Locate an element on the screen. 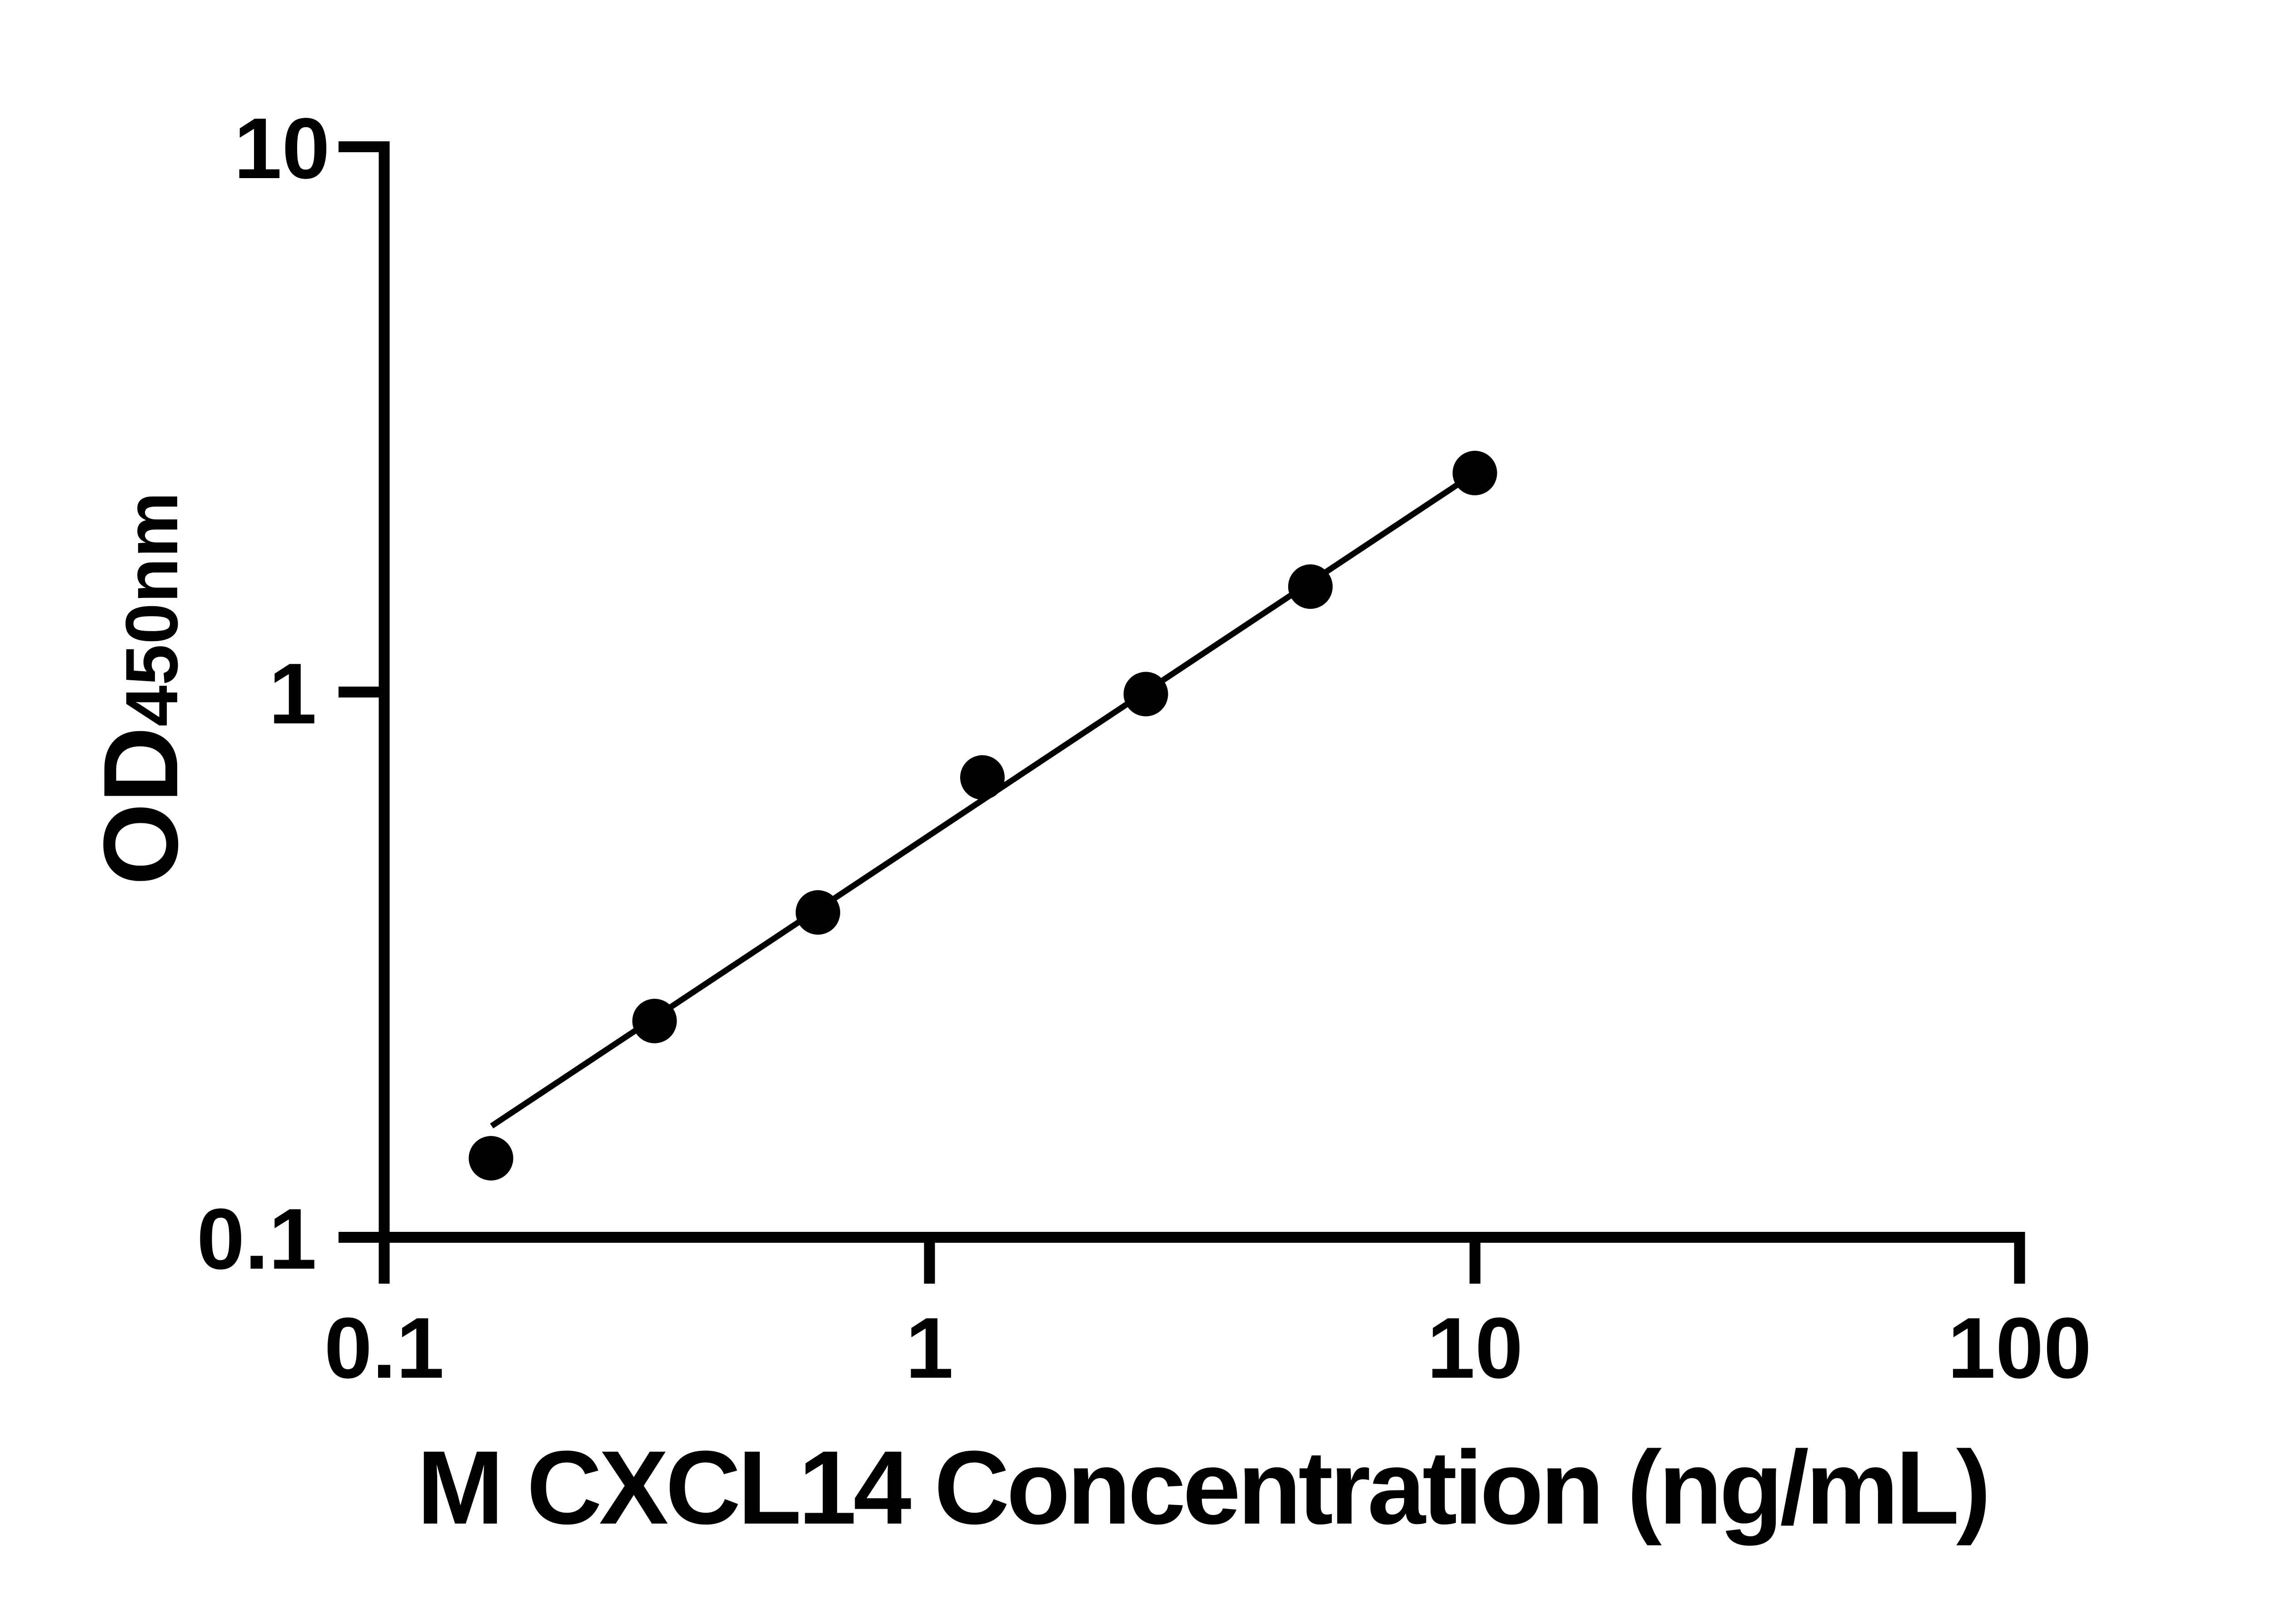 The image size is (2272, 1624). svg-text: M CXCL14 Concentration (ng/mL) is located at coordinates (1202, 1487).